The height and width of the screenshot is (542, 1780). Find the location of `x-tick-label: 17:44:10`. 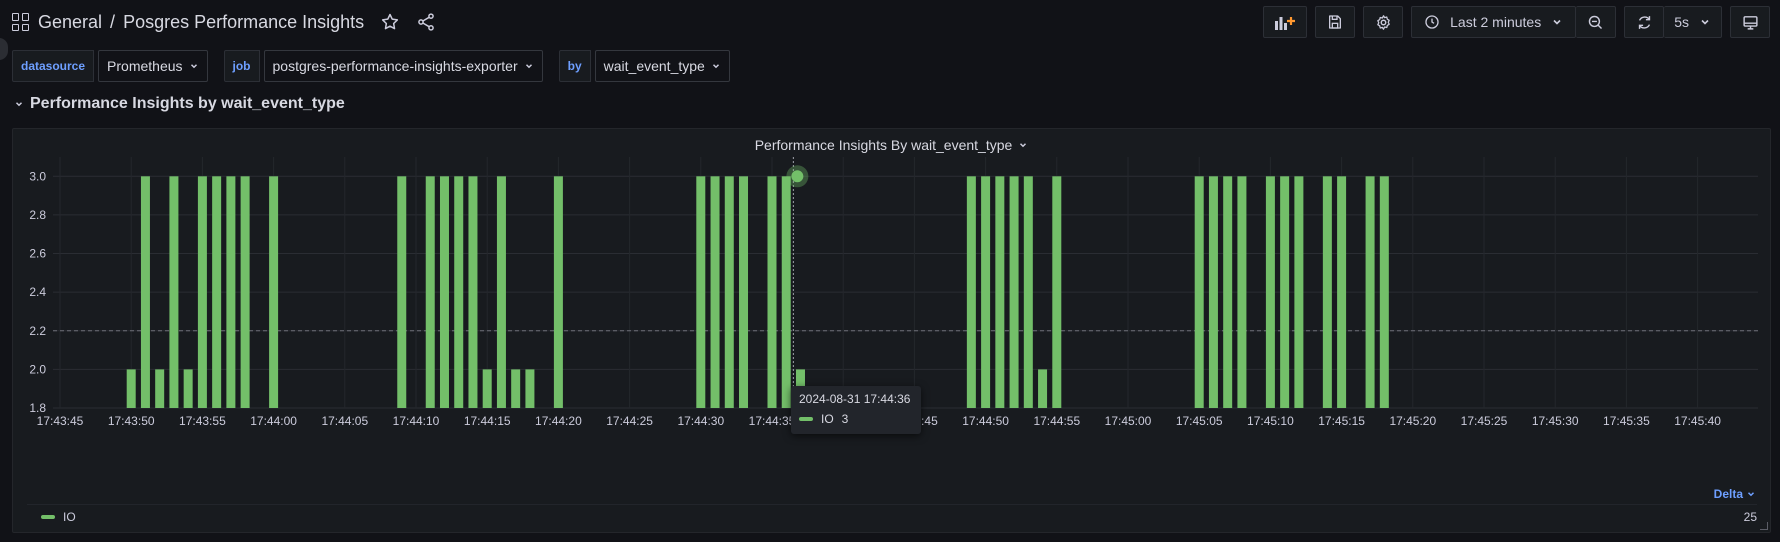

x-tick-label: 17:44:10 is located at coordinates (416, 421).